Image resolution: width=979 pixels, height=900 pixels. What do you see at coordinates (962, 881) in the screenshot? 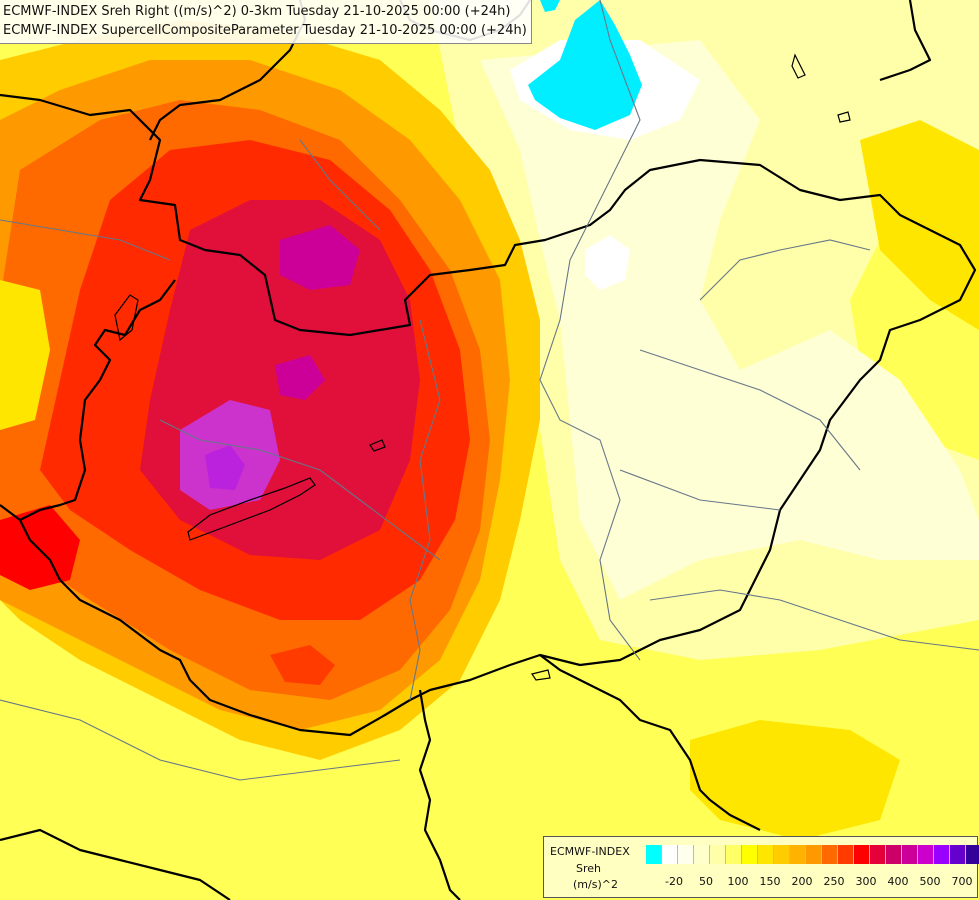
I see `legend-tick-label: 700` at bounding box center [962, 881].